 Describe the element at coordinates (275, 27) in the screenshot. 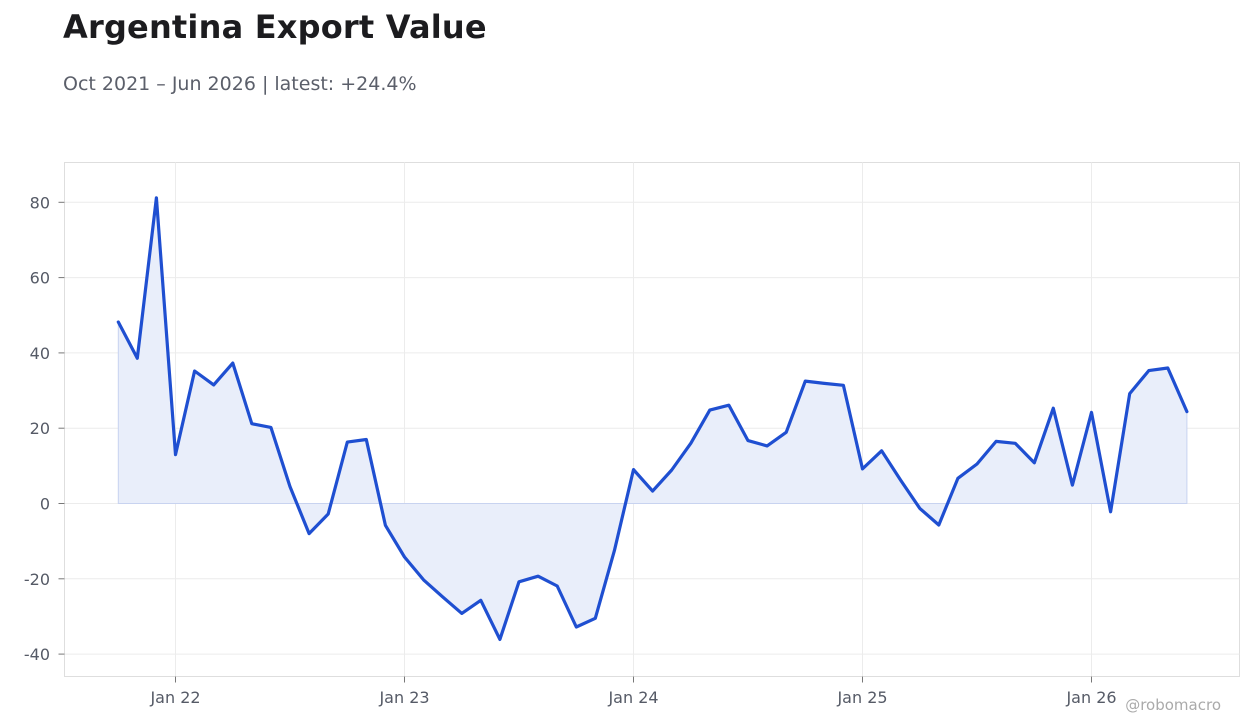

I see `chart-title: Argentina Export Value` at that location.